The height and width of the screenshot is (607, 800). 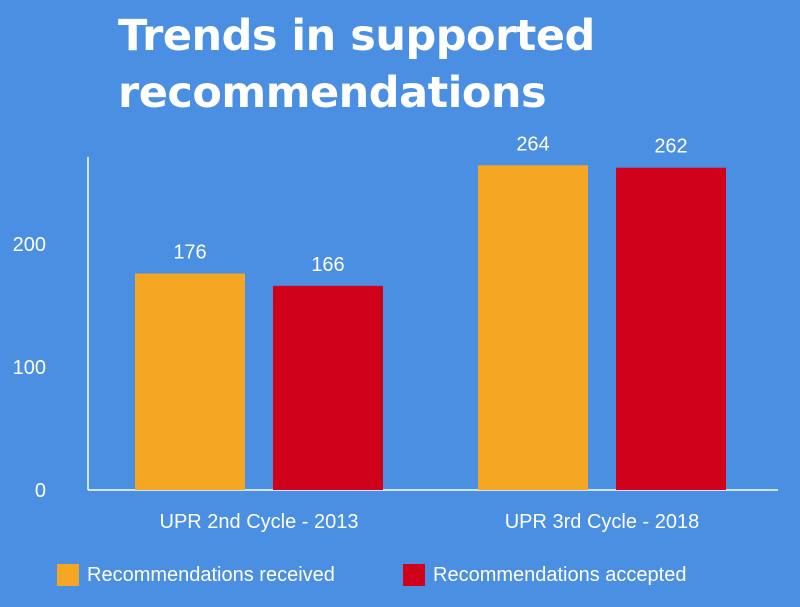 What do you see at coordinates (560, 574) in the screenshot?
I see `legend-label-accepted: Recommendations accepted` at bounding box center [560, 574].